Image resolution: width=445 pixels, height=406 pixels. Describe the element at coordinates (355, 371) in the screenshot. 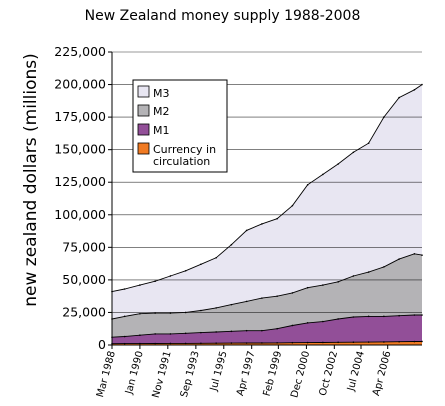

I see `x-tick-label: Jul 2004` at that location.